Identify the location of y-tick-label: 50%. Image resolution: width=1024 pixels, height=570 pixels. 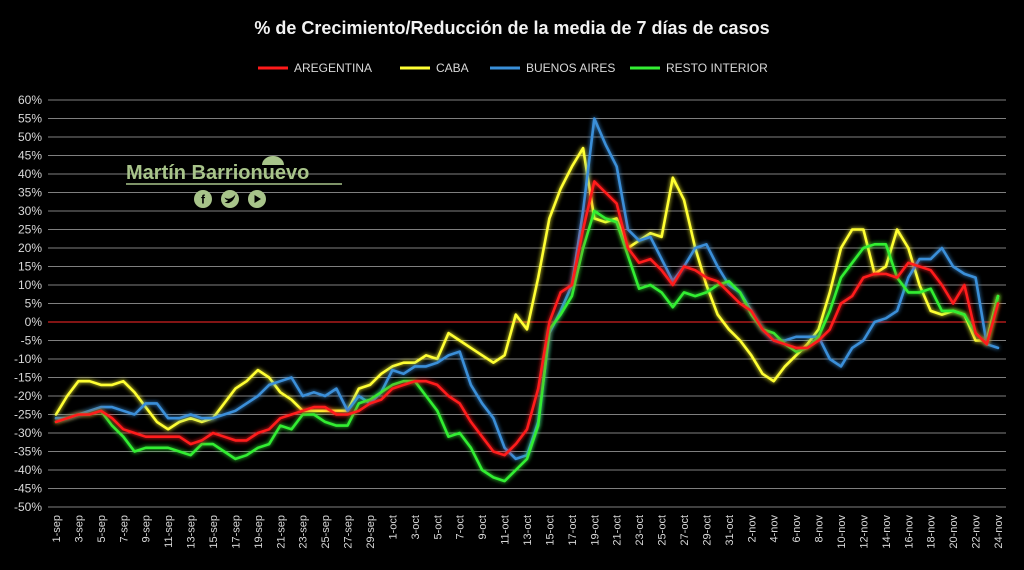
(30, 137).